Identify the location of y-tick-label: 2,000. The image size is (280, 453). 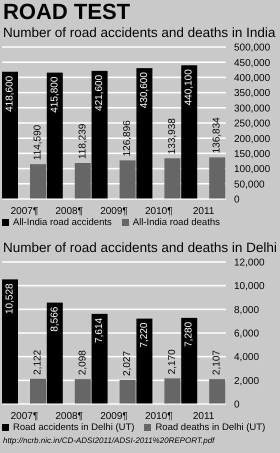
(247, 381).